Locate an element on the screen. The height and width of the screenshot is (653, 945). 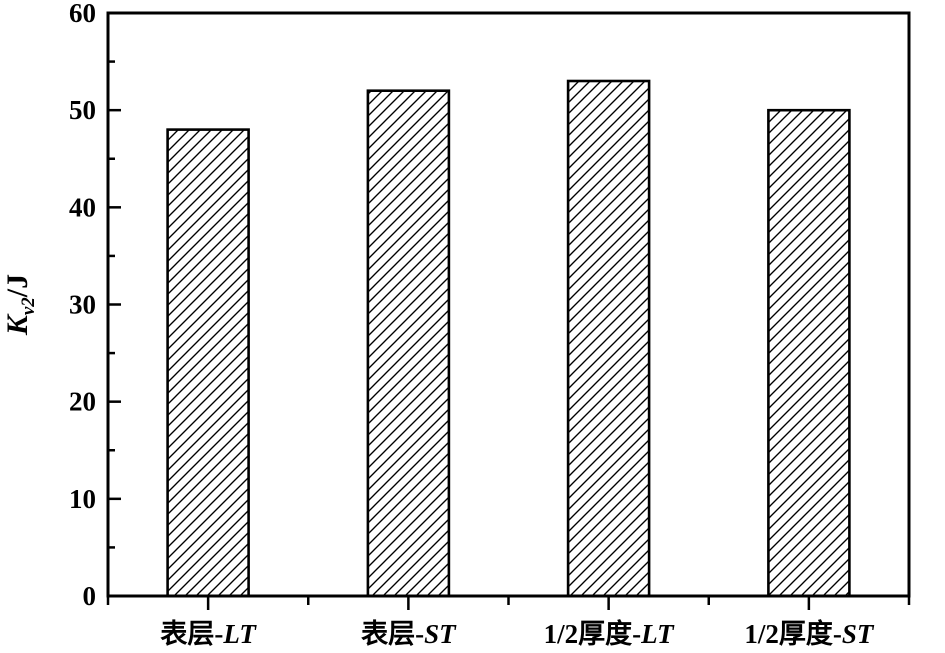
x-category-label: 表层-LT is located at coordinates (208, 634).